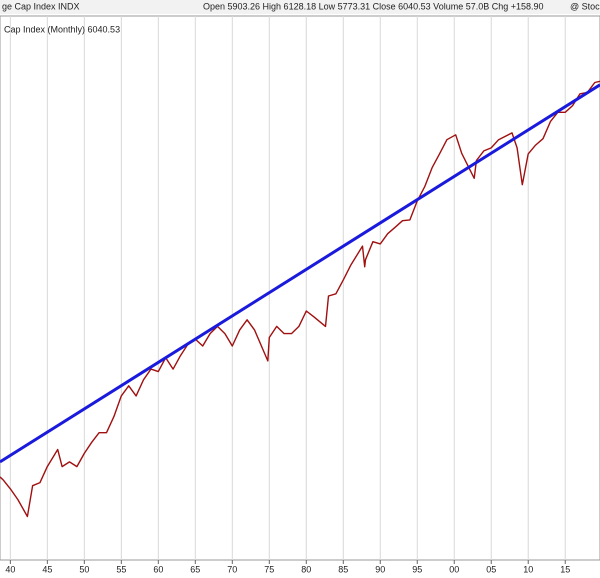 This screenshot has height=578, width=600. Describe the element at coordinates (158, 569) in the screenshot. I see `x-tick-label: 60` at that location.